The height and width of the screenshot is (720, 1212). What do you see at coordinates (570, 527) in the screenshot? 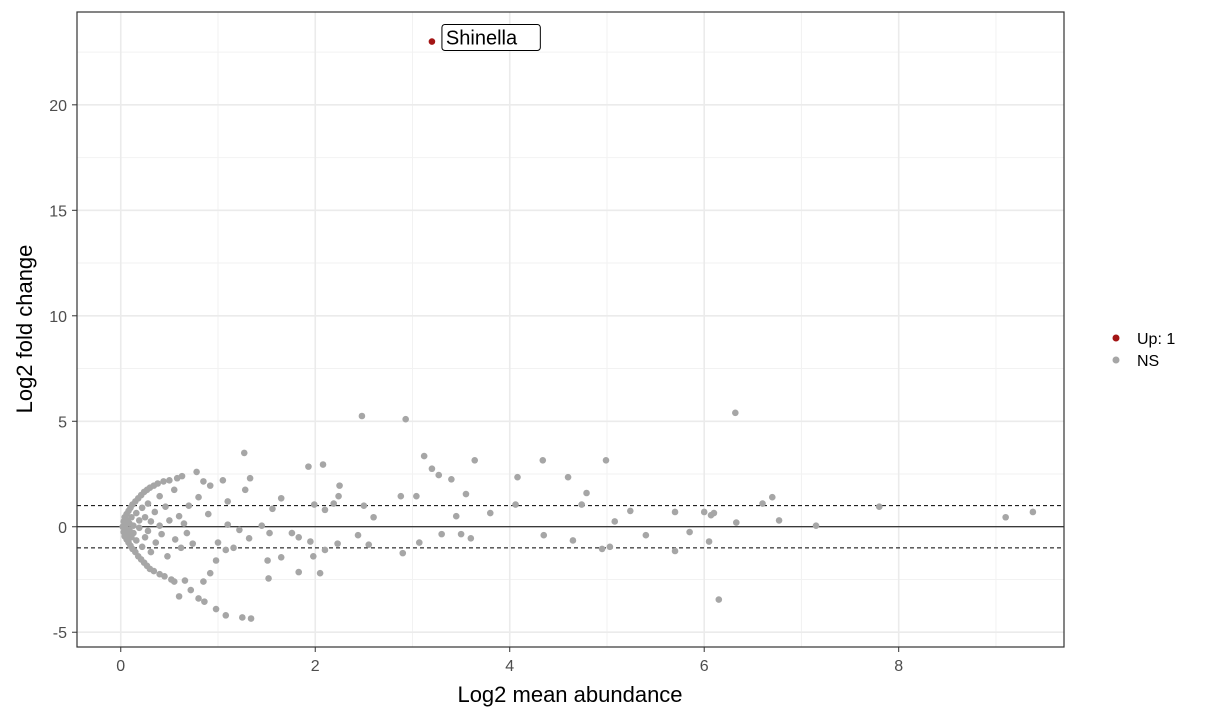
I see `reference-lines` at bounding box center [570, 527].